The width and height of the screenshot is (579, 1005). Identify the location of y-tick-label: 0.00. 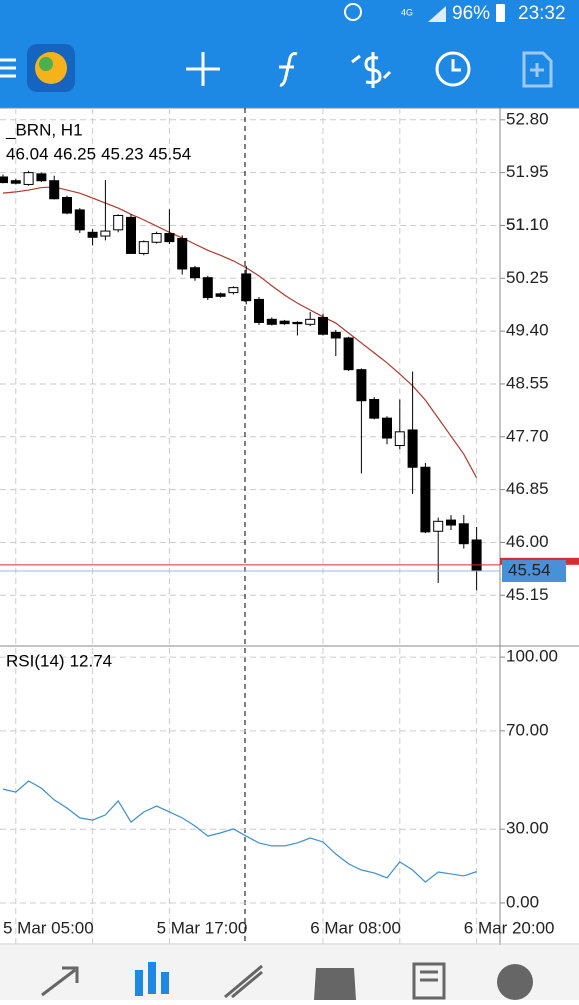
(522, 901).